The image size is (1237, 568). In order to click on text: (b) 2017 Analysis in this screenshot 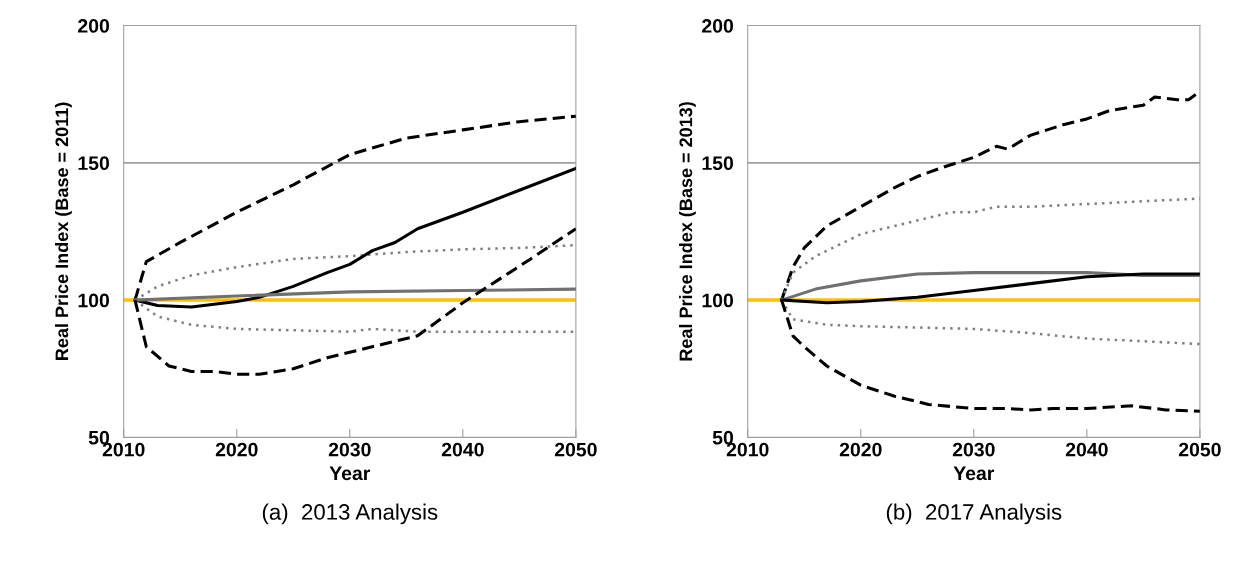, I will do `click(974, 514)`.